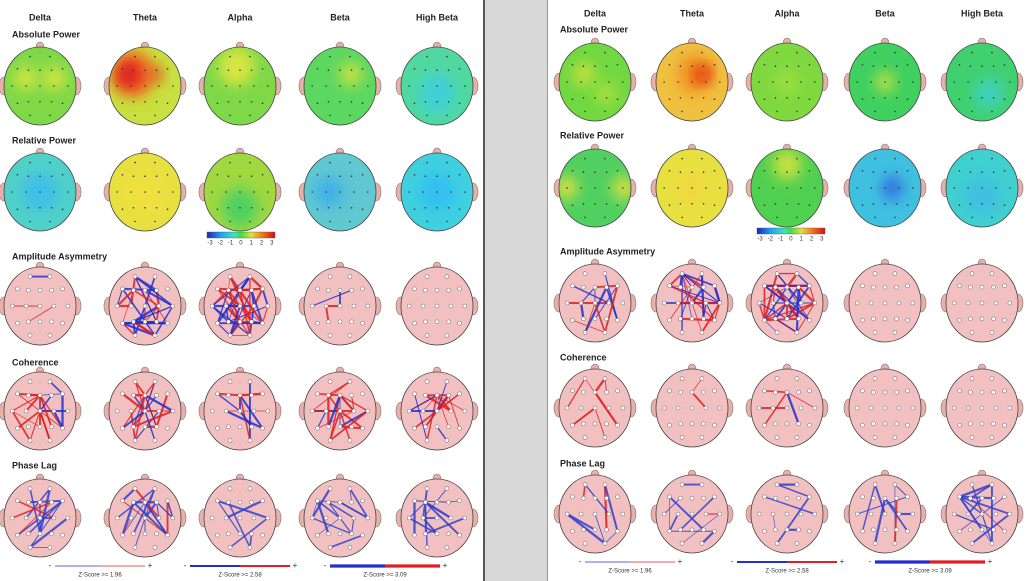 Image resolution: width=1029 pixels, height=581 pixels. I want to click on section-label: Absolute Power, so click(46, 34).